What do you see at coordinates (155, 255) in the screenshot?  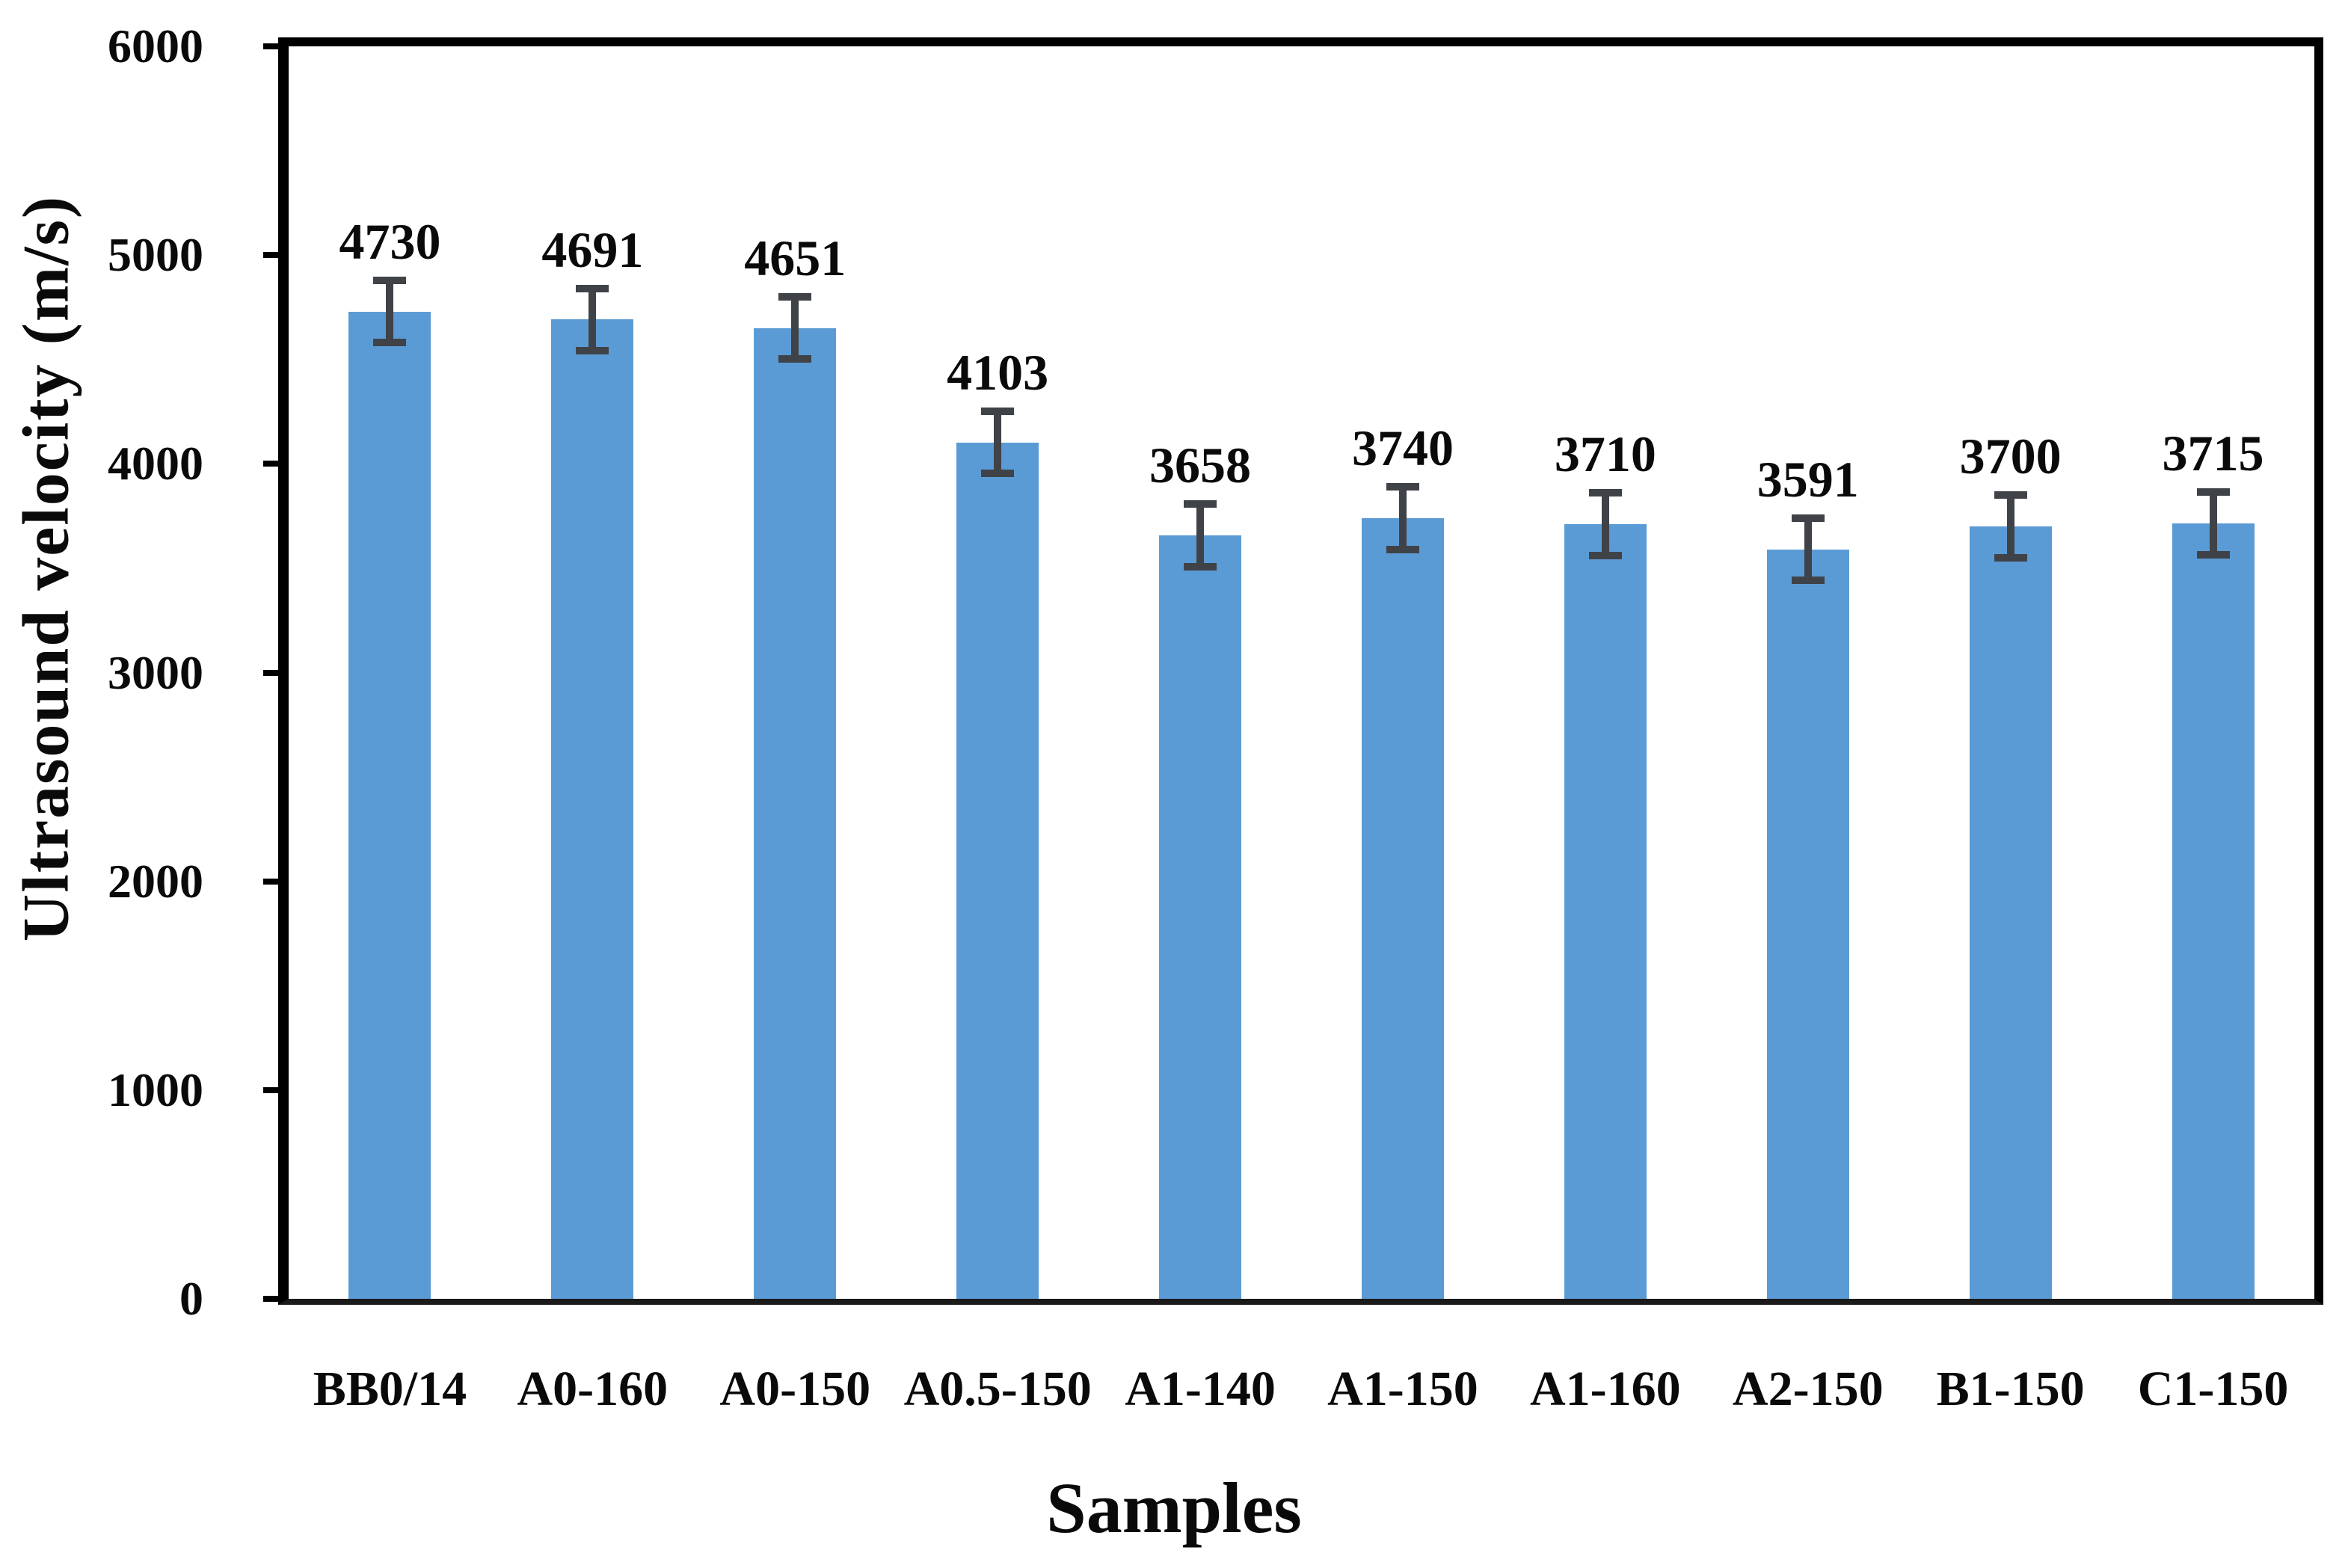 I see `y-tick-label: 5000` at bounding box center [155, 255].